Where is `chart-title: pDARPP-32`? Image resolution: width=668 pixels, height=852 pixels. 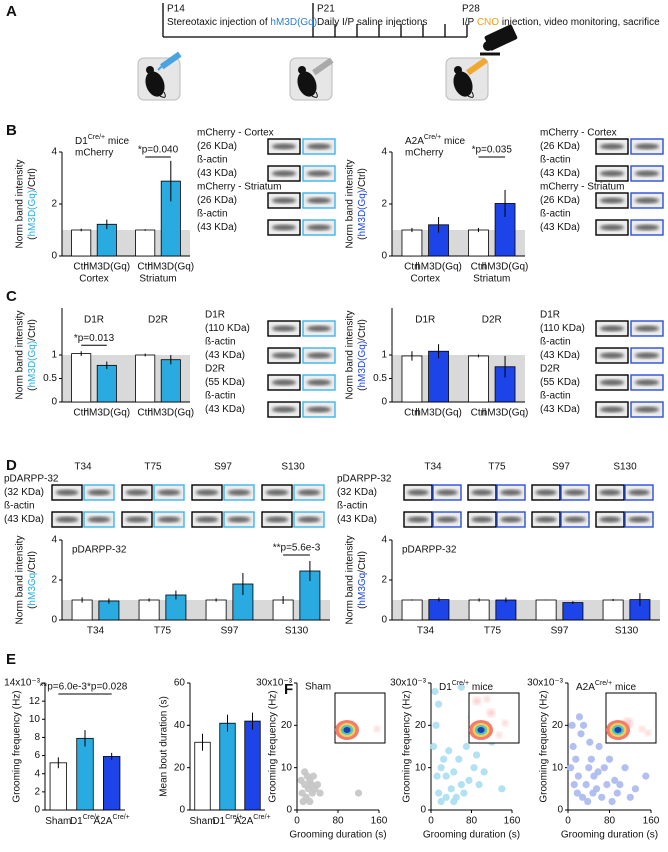
chart-title: pDARPP-32 is located at coordinates (99, 550).